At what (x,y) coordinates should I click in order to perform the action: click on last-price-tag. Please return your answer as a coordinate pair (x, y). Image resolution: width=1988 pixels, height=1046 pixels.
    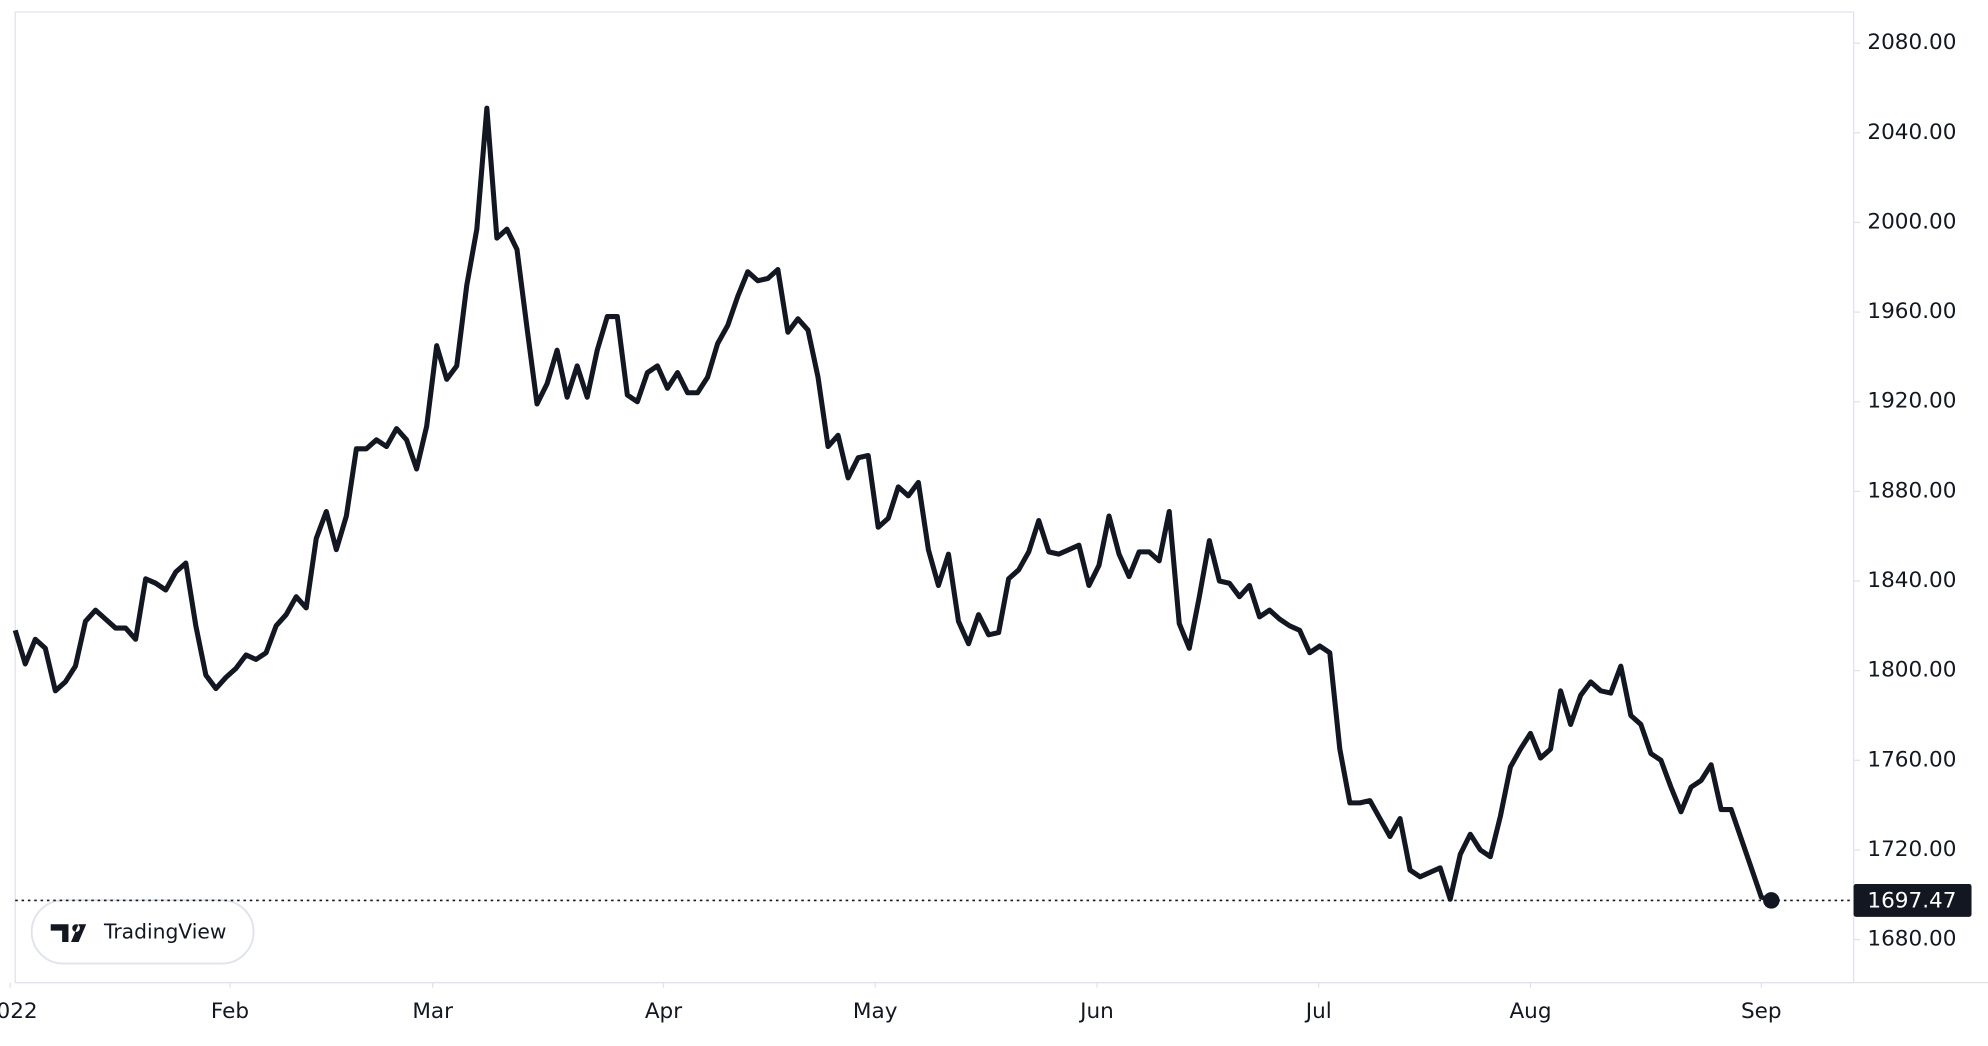
    Looking at the image, I should click on (1912, 900).